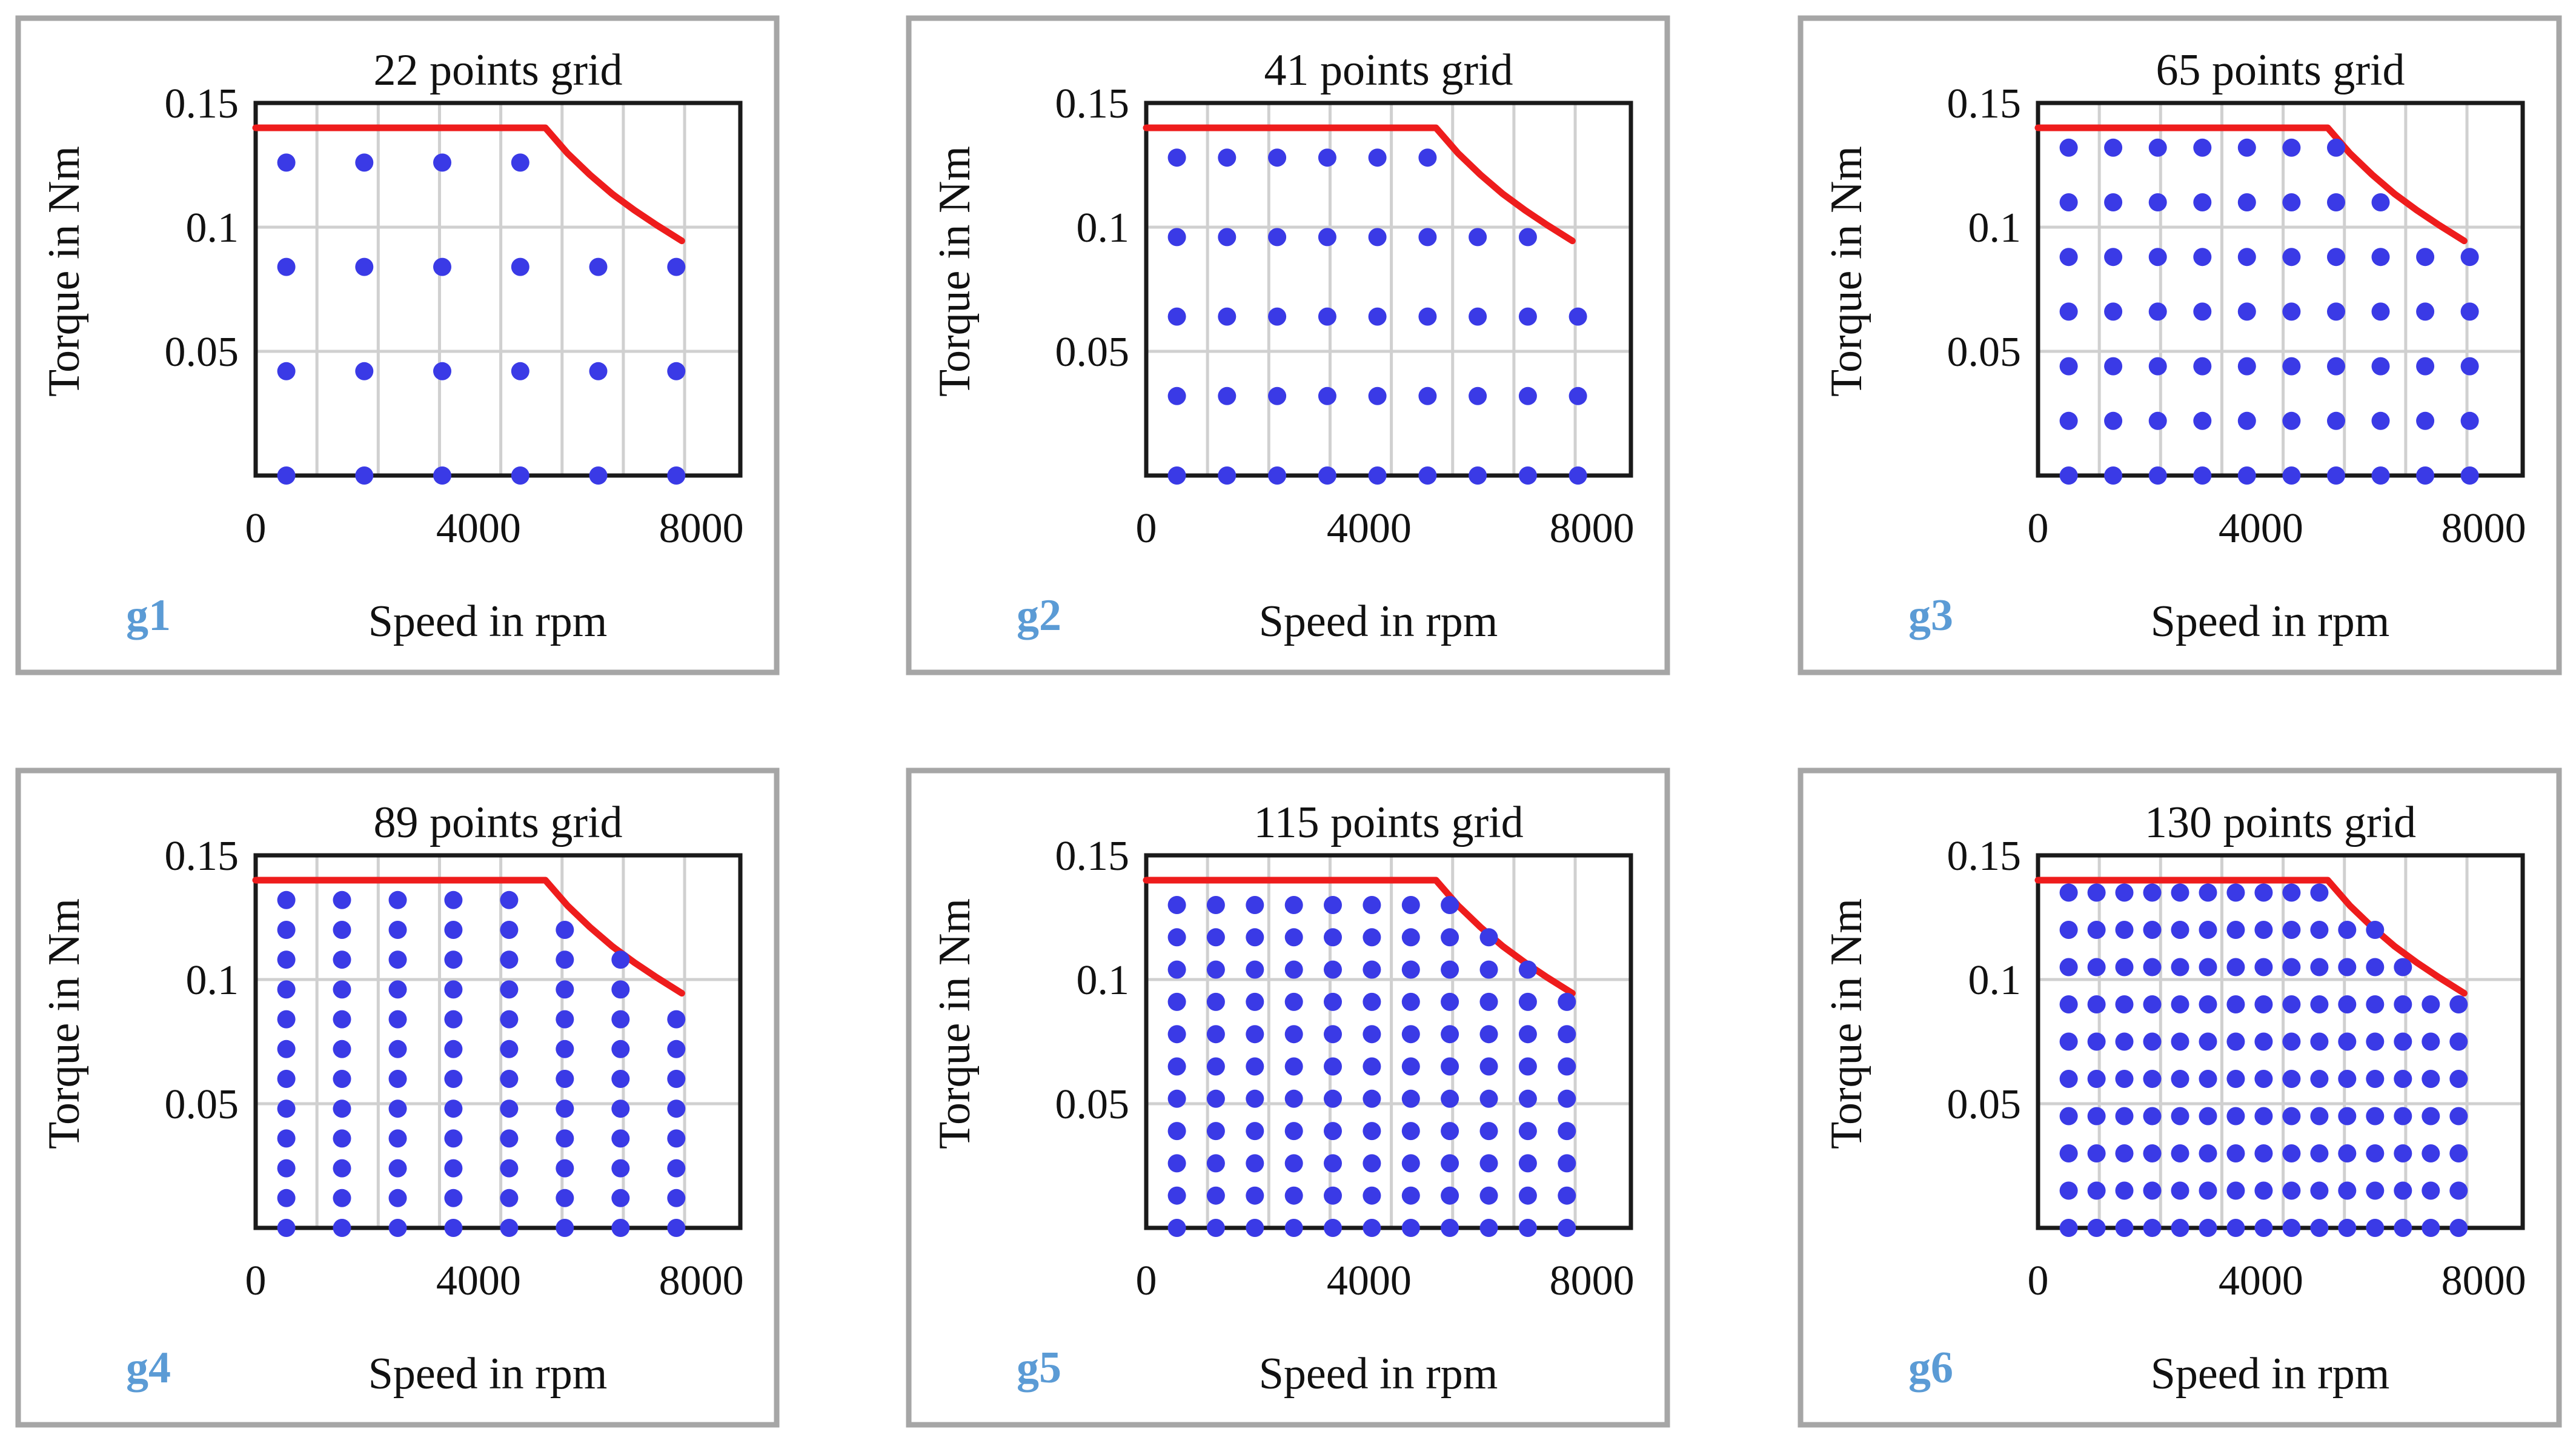 The height and width of the screenshot is (1449, 2576). Describe the element at coordinates (1345, 316) in the screenshot. I see `axis-ticks: 0 4000 8000 0.05 0.1 0.15` at that location.